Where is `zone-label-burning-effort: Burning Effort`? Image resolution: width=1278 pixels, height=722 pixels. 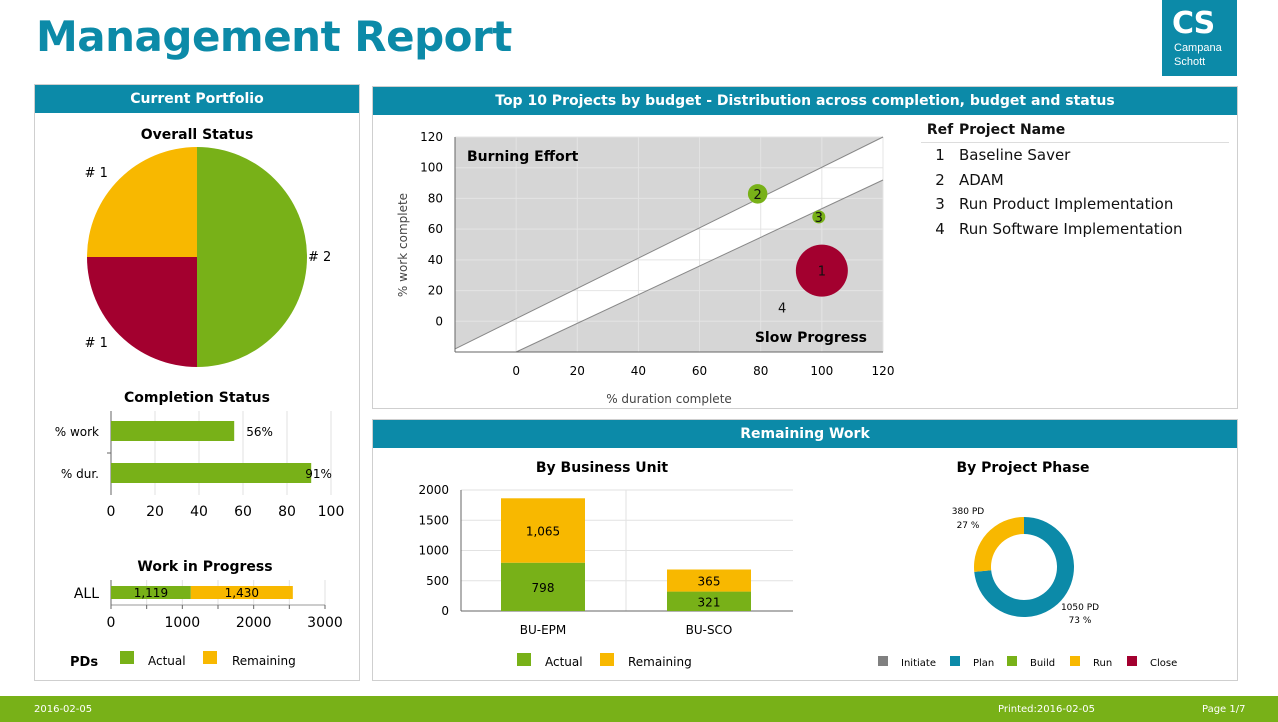
zone-label-burning-effort: Burning Effort is located at coordinates (523, 157).